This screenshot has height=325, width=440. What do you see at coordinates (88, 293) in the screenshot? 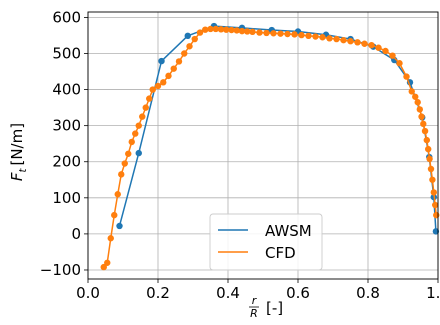
I see `x-tick-label: 0.0` at bounding box center [88, 293].